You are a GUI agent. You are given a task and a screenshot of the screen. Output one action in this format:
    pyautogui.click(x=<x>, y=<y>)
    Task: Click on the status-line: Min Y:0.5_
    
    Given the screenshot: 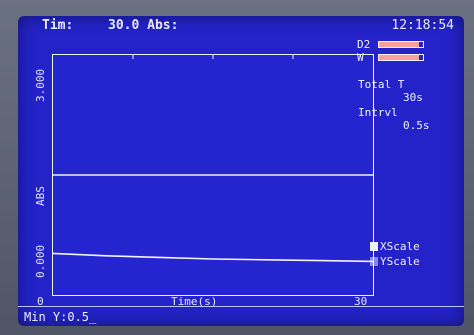 What is the action you would take?
    pyautogui.click(x=241, y=316)
    